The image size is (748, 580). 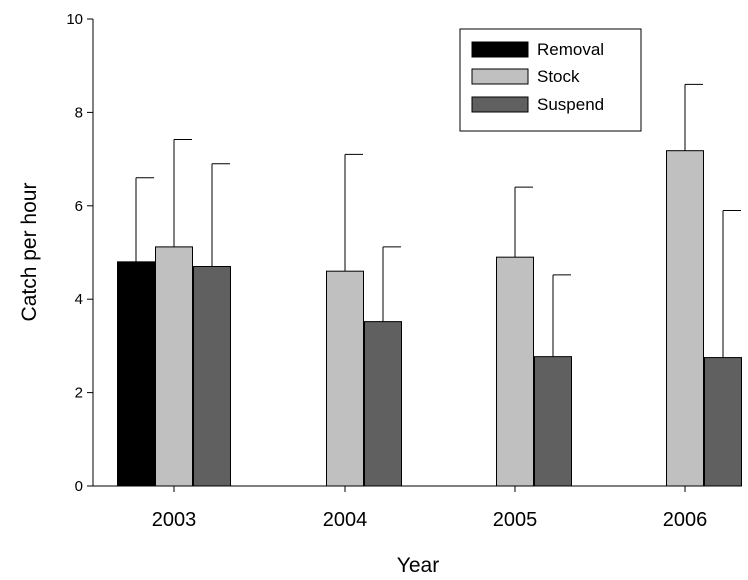 What do you see at coordinates (515, 520) in the screenshot?
I see `x-tick-label-2005: 2005` at bounding box center [515, 520].